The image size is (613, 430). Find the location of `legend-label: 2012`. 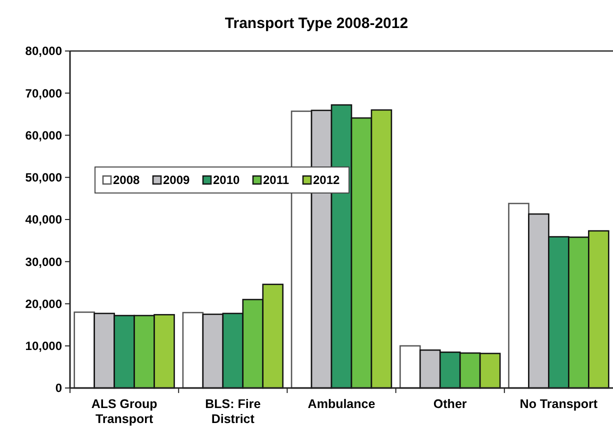

legend-label: 2012 is located at coordinates (326, 180).